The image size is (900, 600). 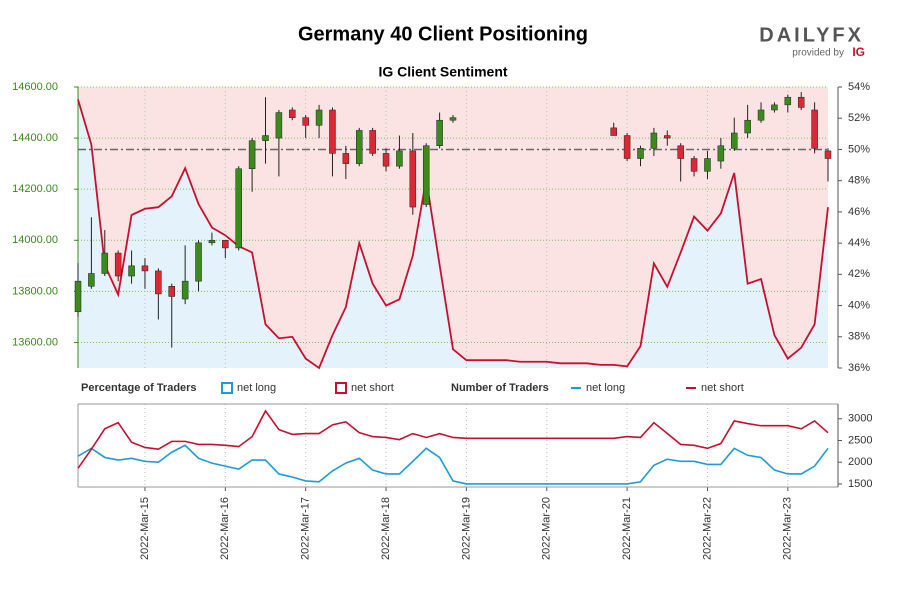 I want to click on y2-tick-label: 50%, so click(x=859, y=149).